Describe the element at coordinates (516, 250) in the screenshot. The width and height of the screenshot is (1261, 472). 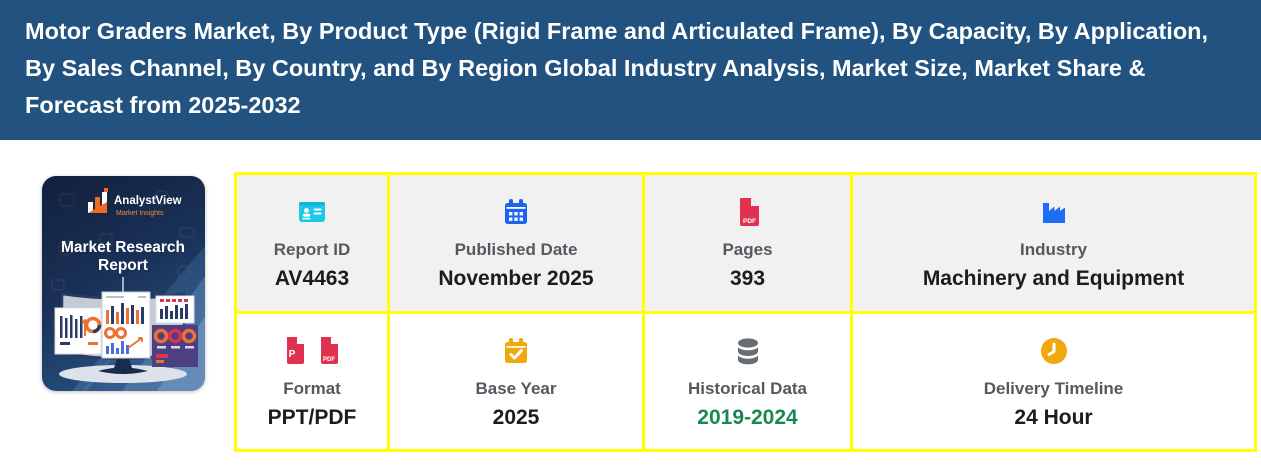
I see `info-label: Published Date` at that location.